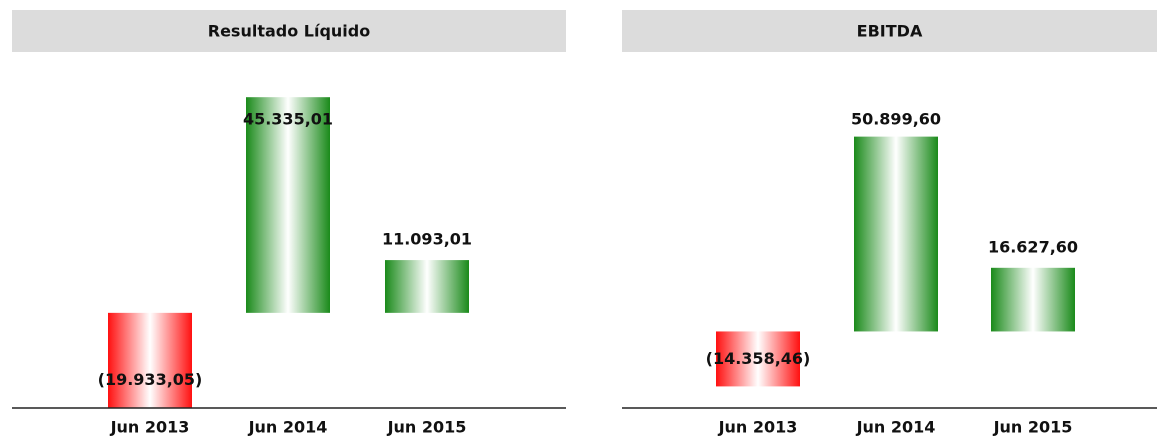  What do you see at coordinates (1033, 246) in the screenshot?
I see `value-label: 16.627,60` at bounding box center [1033, 246].